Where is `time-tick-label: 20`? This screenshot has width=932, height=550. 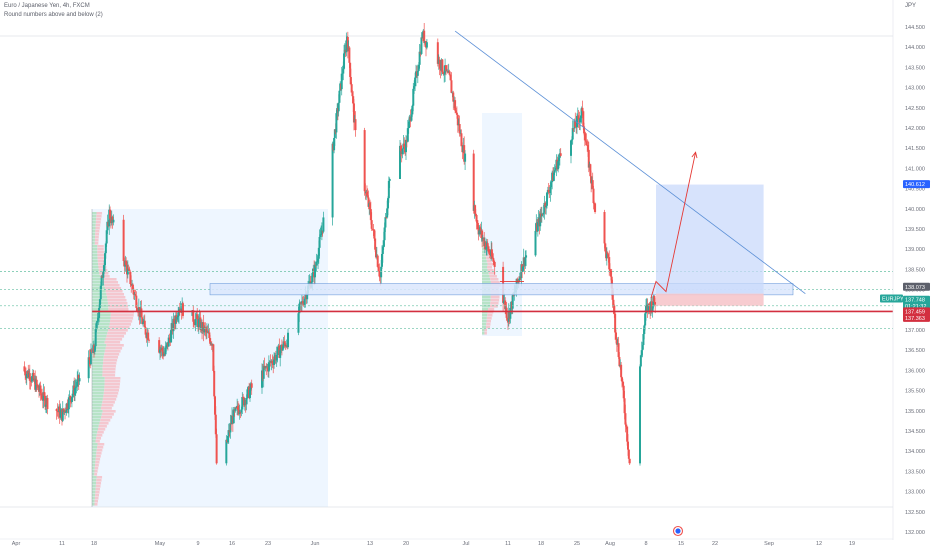
time-tick-label: 20 is located at coordinates (406, 544).